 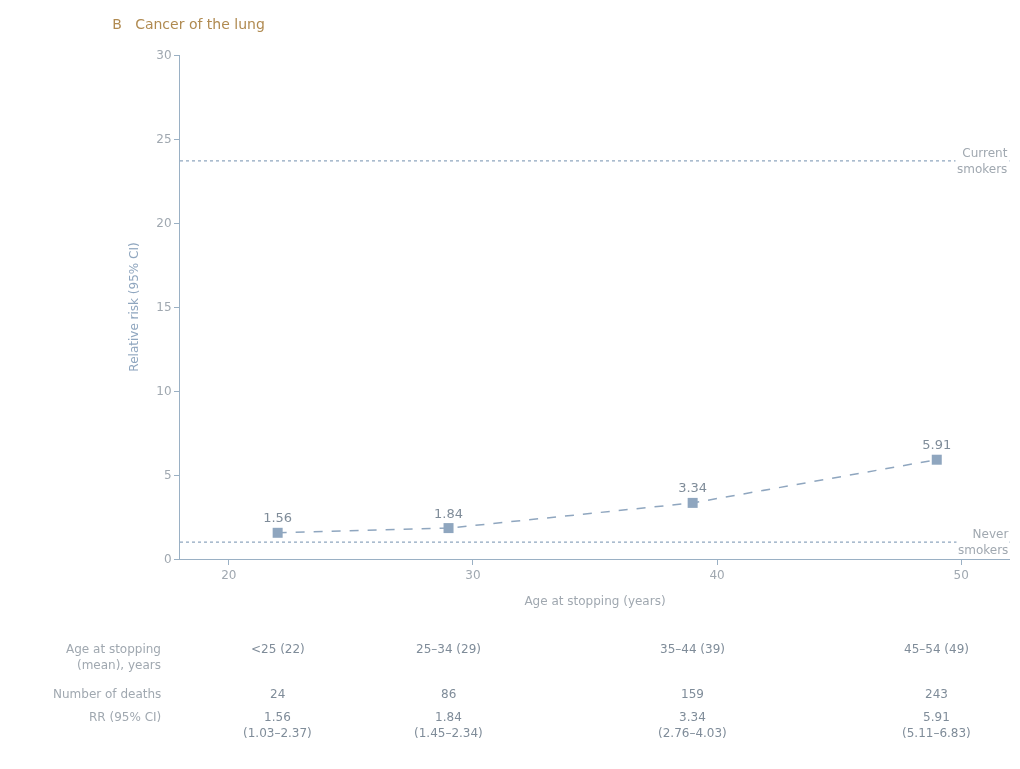 I want to click on y-tick-label: 15, so click(x=164, y=307).